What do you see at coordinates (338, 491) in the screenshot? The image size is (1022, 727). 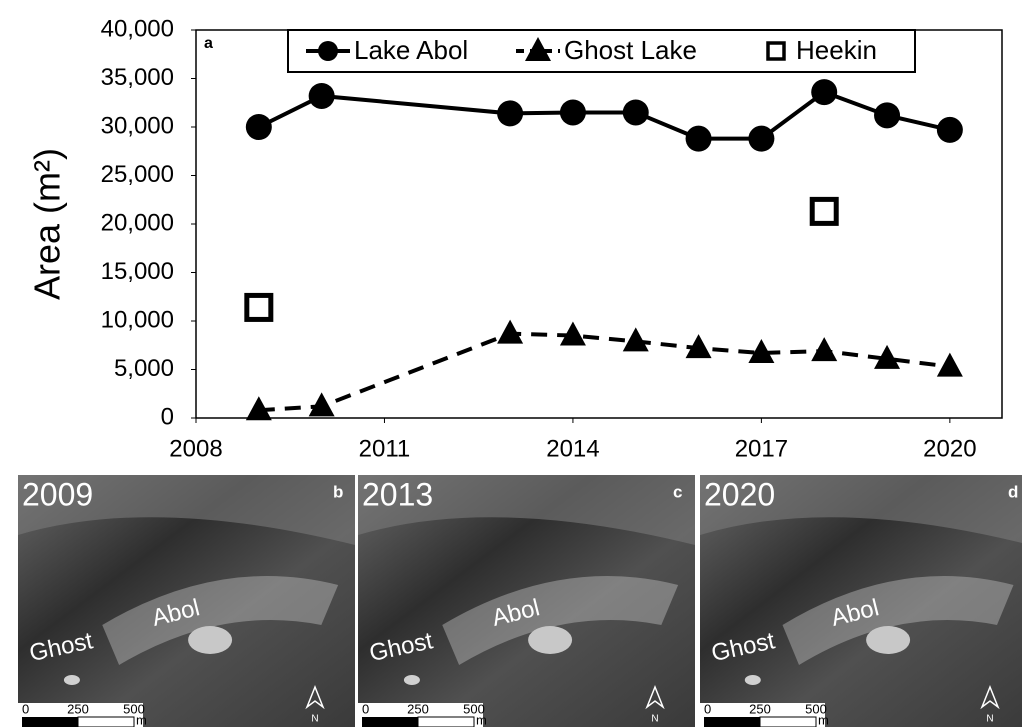 I see `panel-letter: b` at bounding box center [338, 491].